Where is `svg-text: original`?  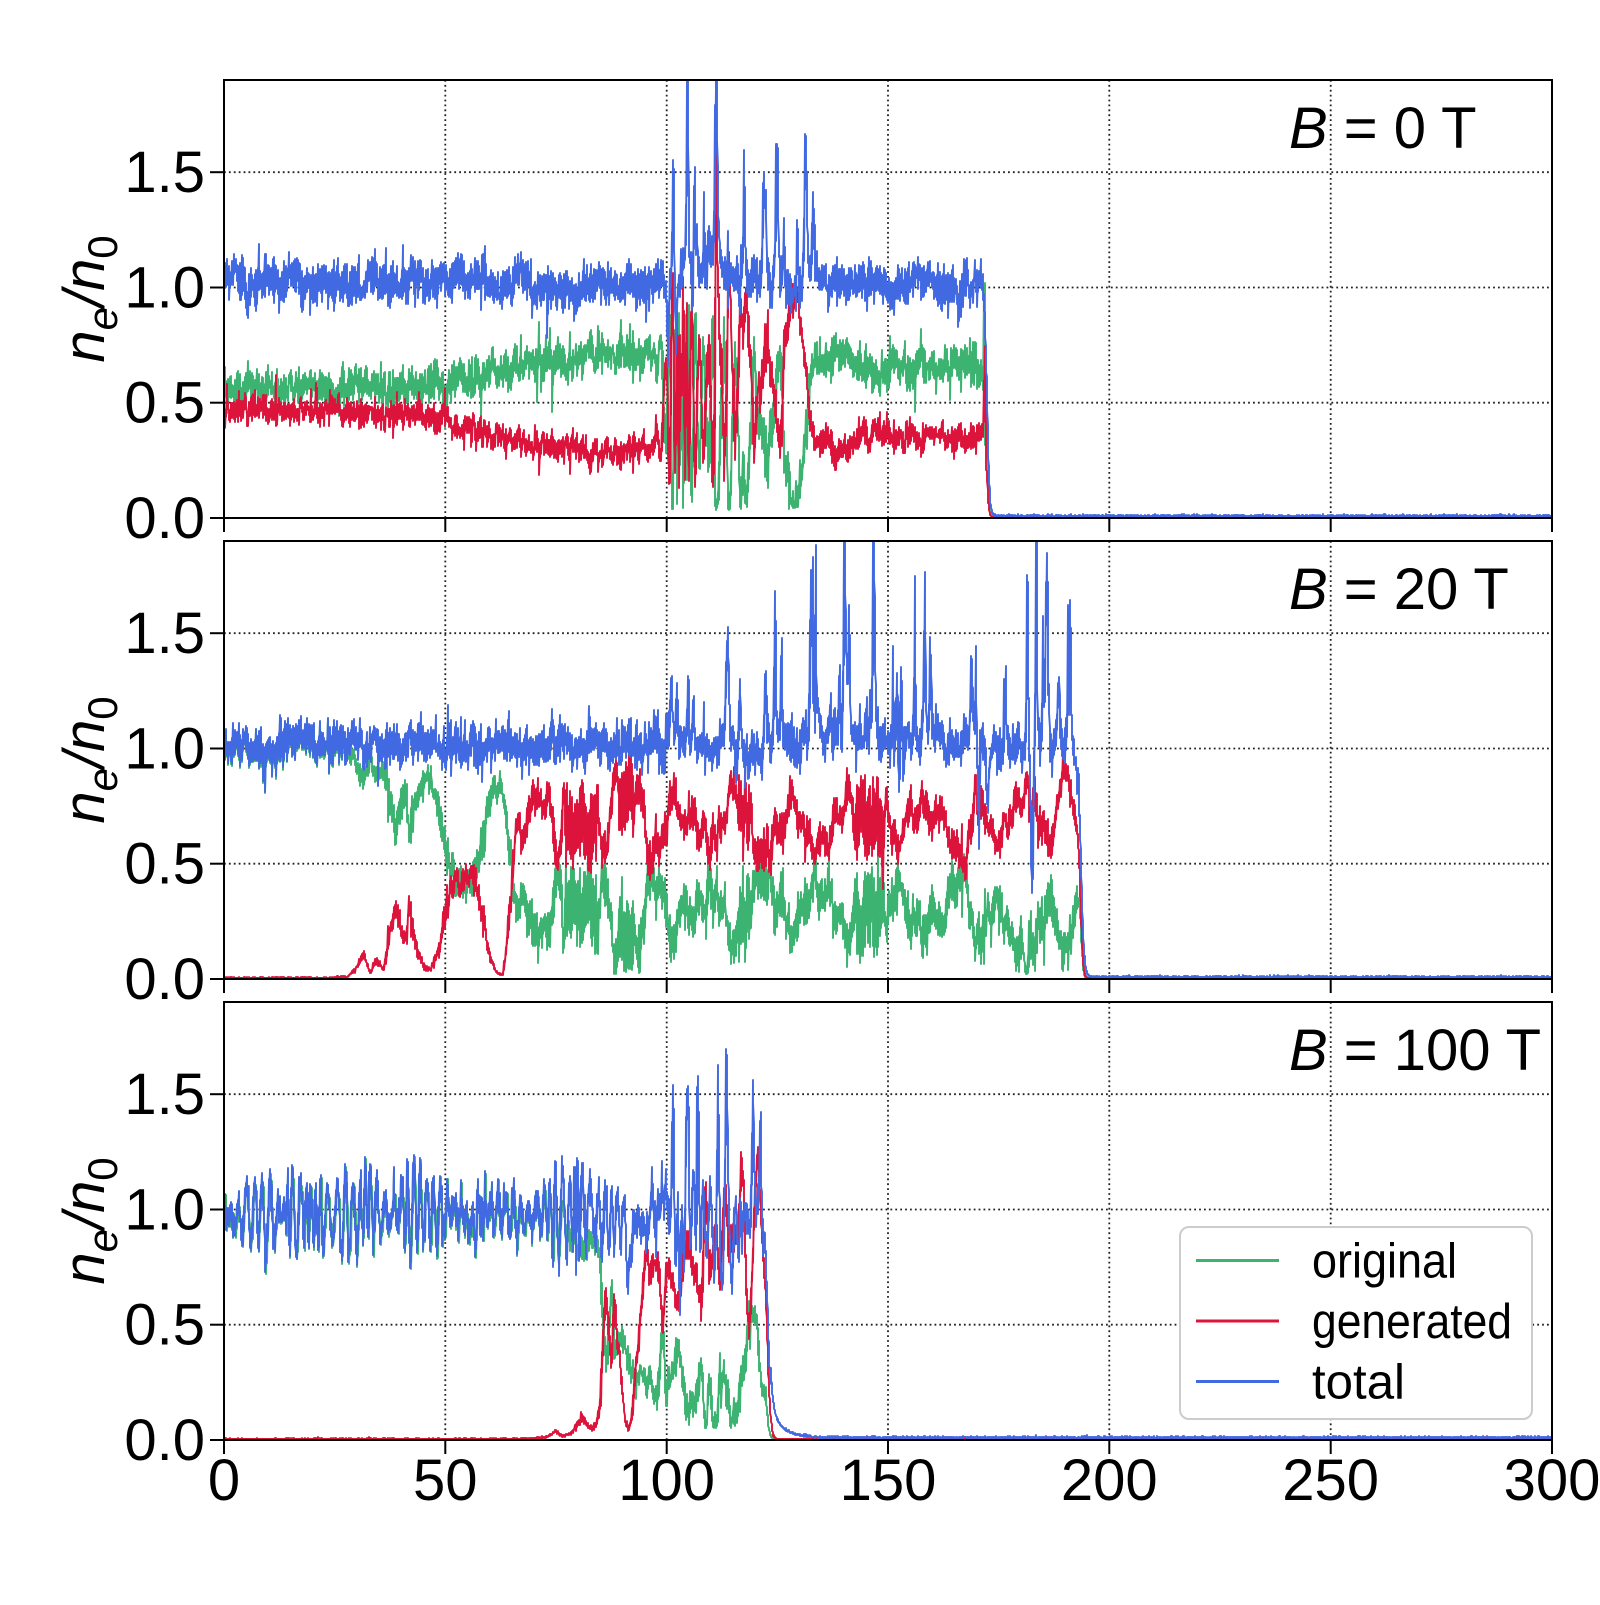
svg-text: original is located at coordinates (1384, 1262).